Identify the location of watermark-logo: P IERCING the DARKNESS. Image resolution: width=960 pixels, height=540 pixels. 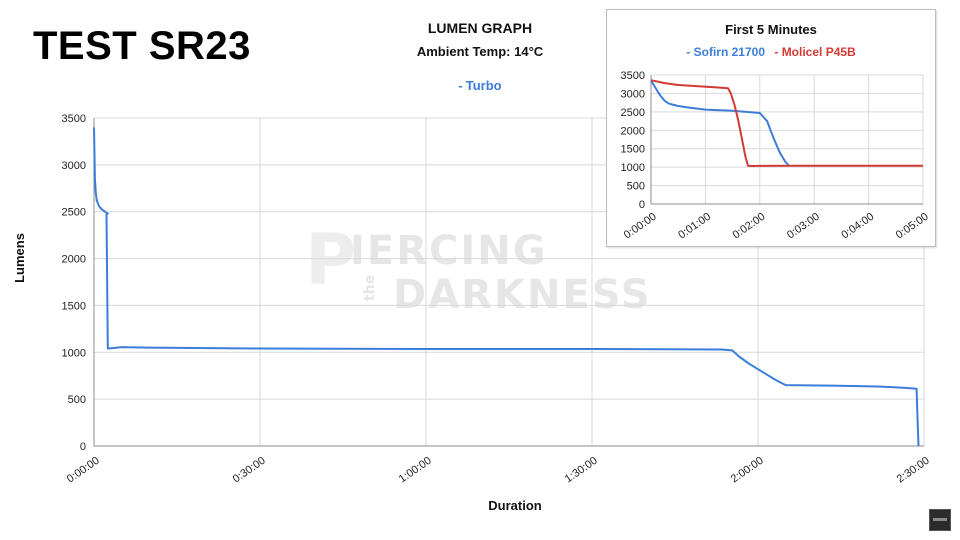
(478, 268).